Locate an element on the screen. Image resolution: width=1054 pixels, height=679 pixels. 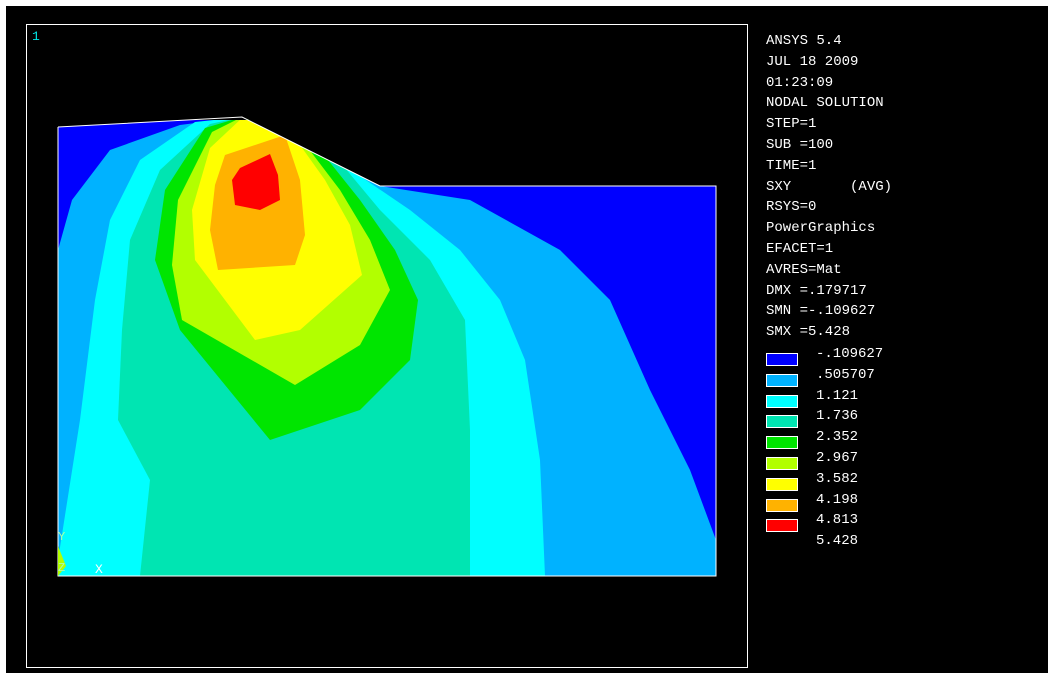
legend-entry: .505707 is located at coordinates (866, 376).